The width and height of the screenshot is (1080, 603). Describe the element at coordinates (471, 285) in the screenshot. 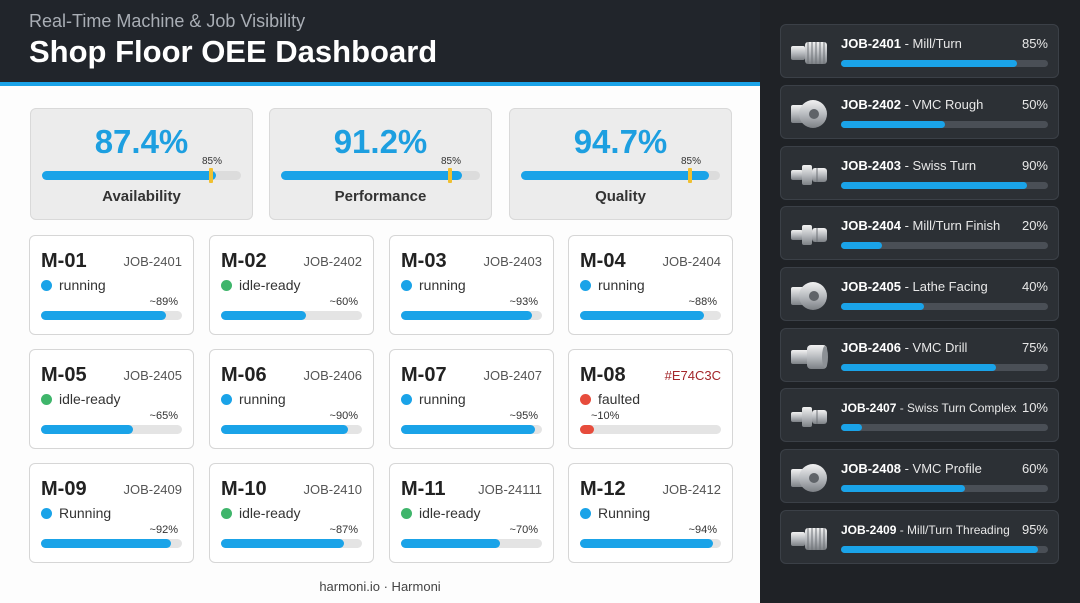

I see `machine-card-m03: M-03 JOB-2403 running ~93%` at that location.